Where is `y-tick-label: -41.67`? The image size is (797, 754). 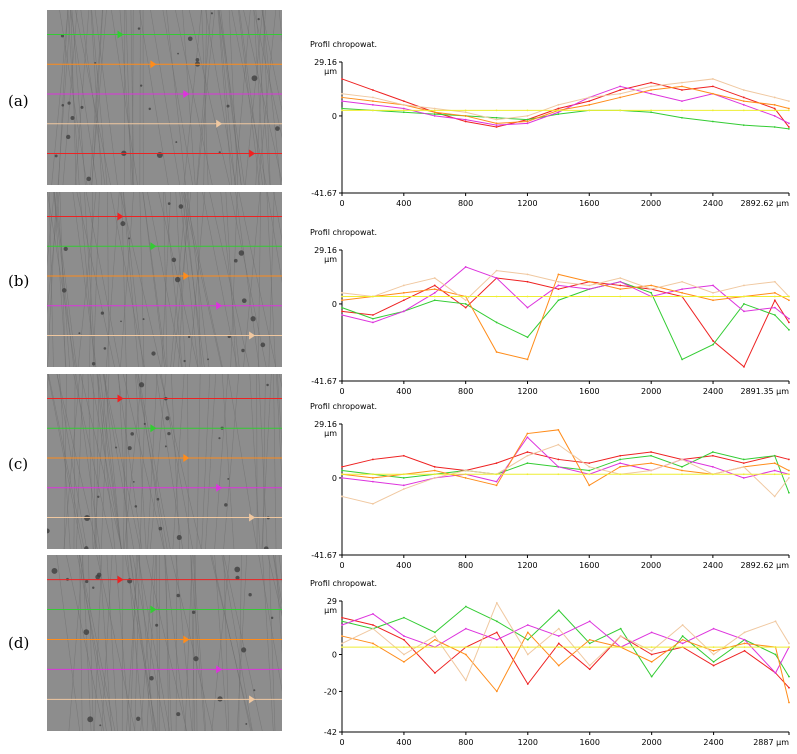 y-tick-label: -41.67 is located at coordinates (324, 193).